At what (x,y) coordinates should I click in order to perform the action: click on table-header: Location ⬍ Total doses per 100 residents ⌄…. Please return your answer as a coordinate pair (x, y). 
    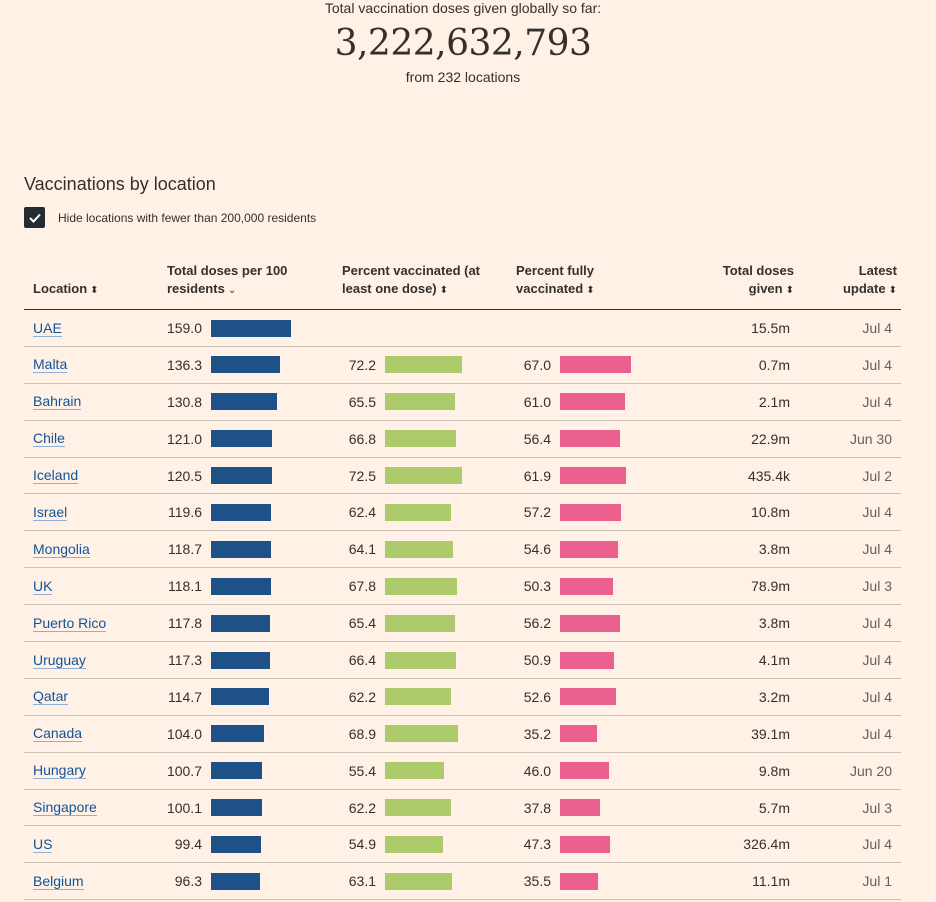
    Looking at the image, I should click on (462, 286).